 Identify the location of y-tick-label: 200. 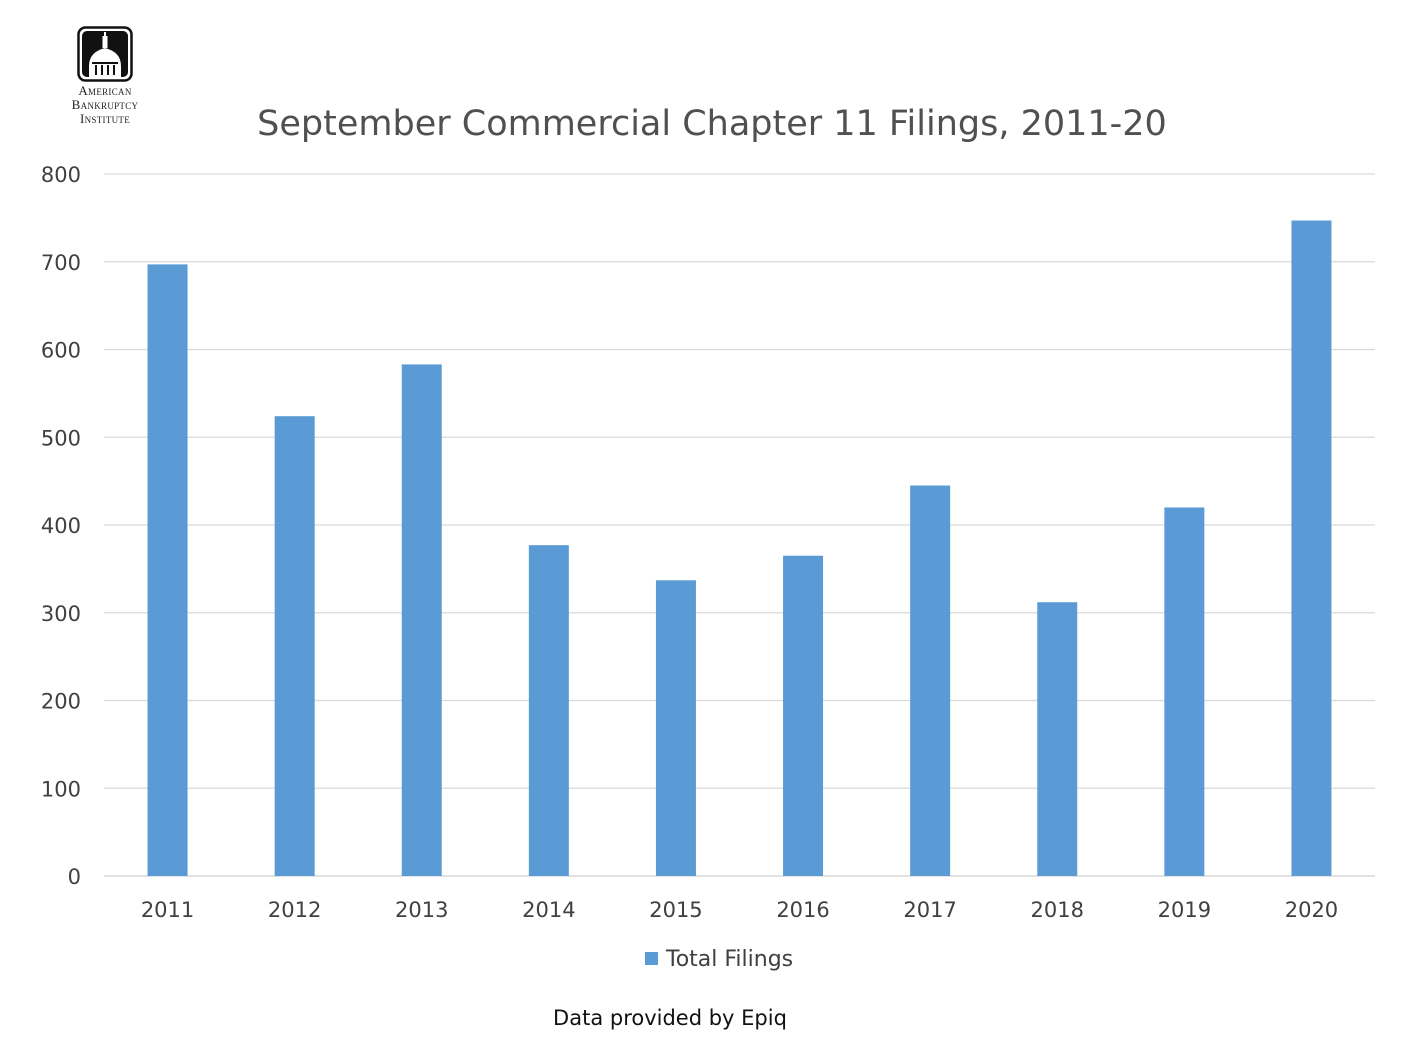
(61, 702).